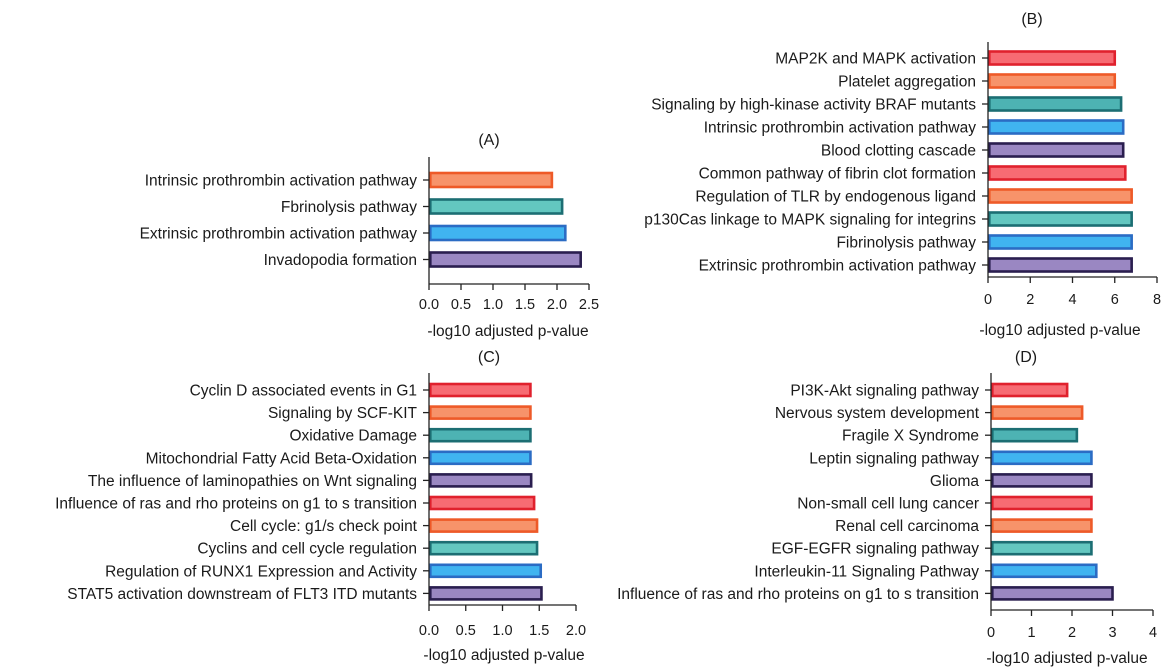 This screenshot has width=1168, height=671. I want to click on category-label: Blood clotting cascade, so click(898, 151).